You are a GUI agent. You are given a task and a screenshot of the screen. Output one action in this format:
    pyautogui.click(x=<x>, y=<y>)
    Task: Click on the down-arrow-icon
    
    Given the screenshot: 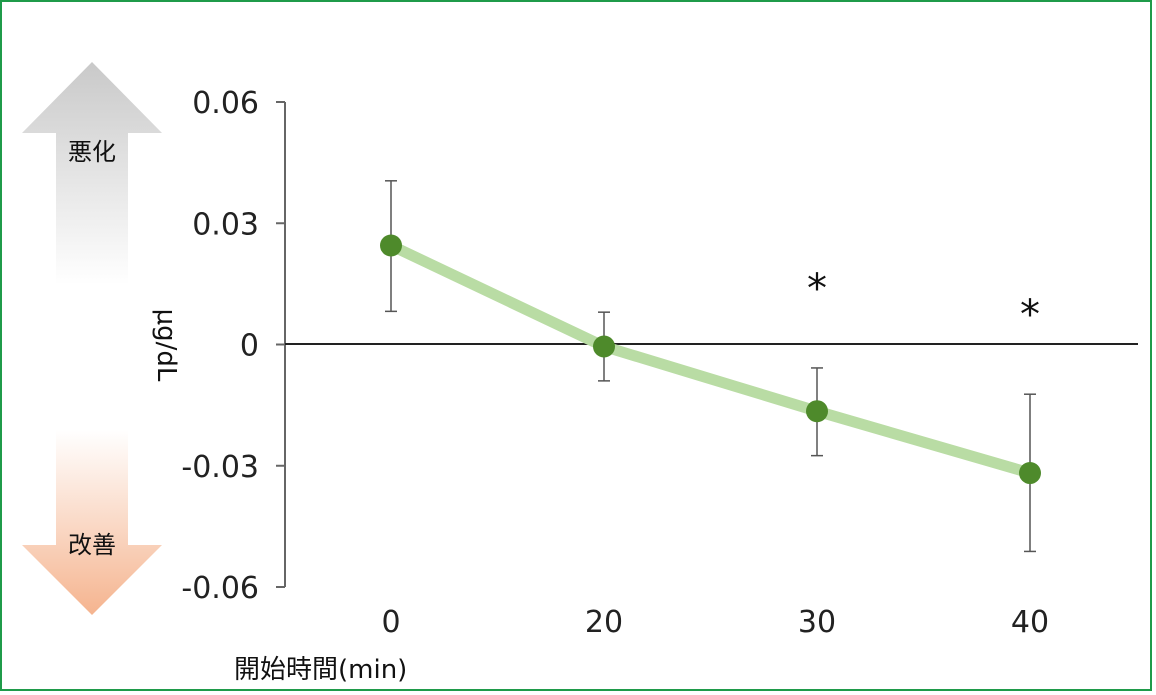 What is the action you would take?
    pyautogui.click(x=92, y=522)
    